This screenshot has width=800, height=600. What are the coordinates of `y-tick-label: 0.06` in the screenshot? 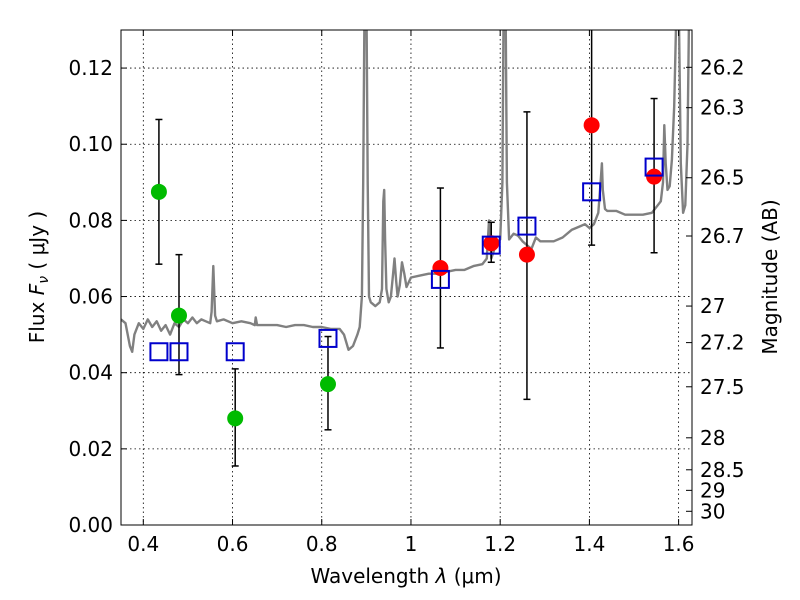 It's located at (90, 297).